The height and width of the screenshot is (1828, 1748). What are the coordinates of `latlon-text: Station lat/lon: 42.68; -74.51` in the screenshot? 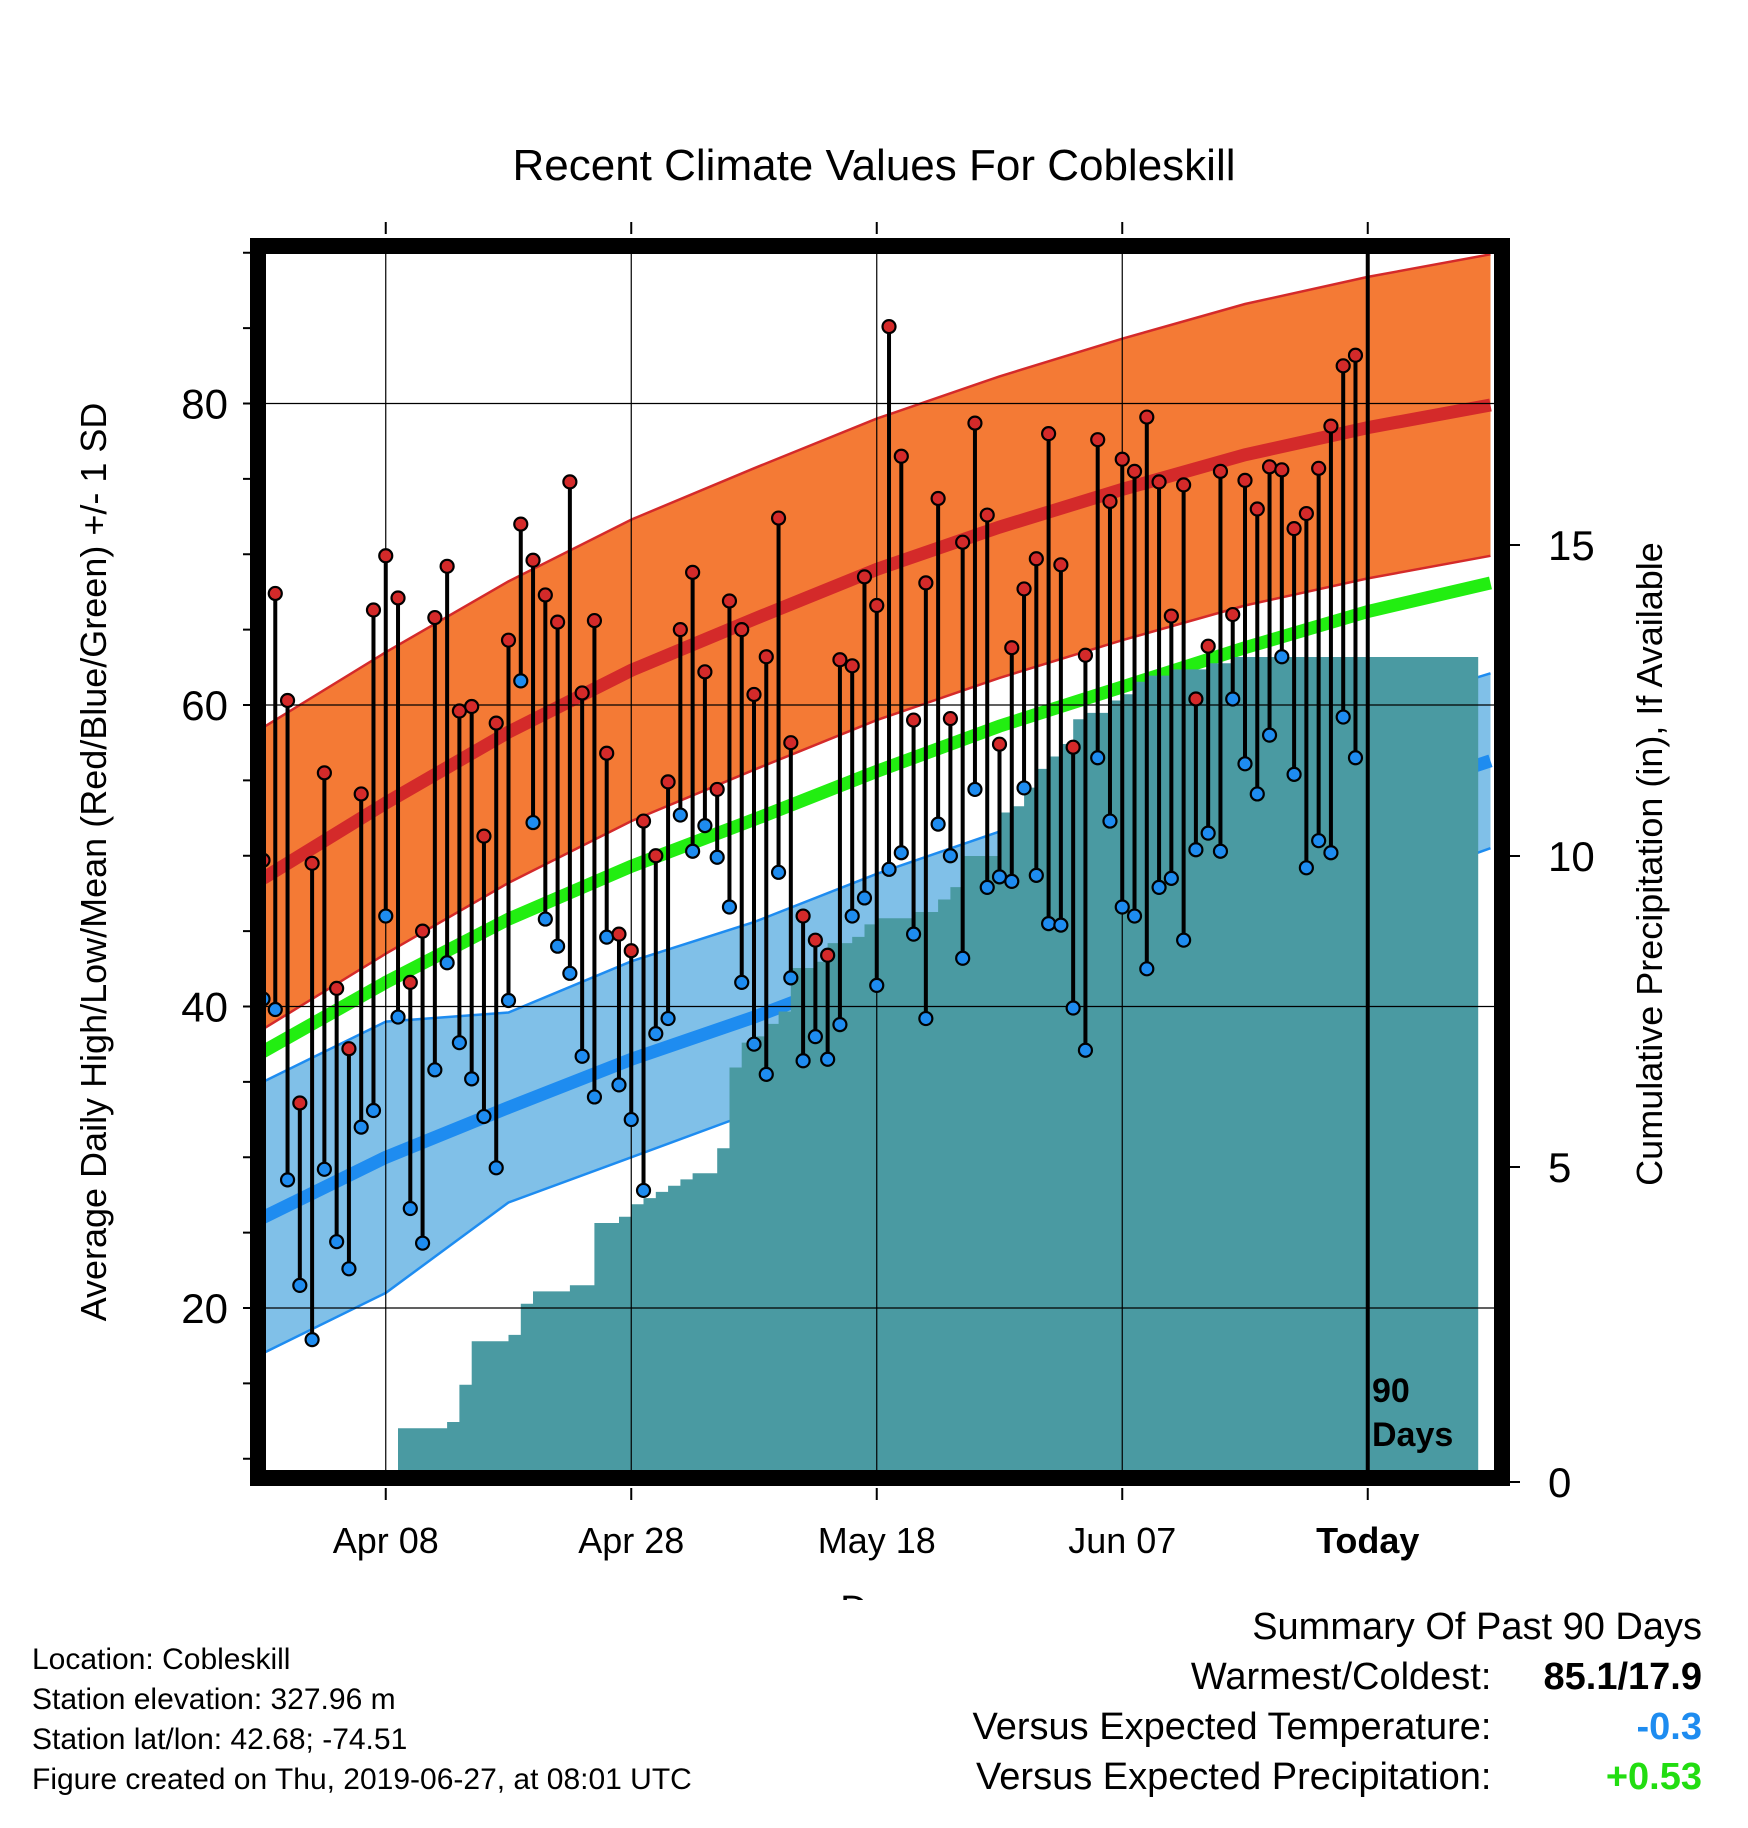 It's located at (220, 1739).